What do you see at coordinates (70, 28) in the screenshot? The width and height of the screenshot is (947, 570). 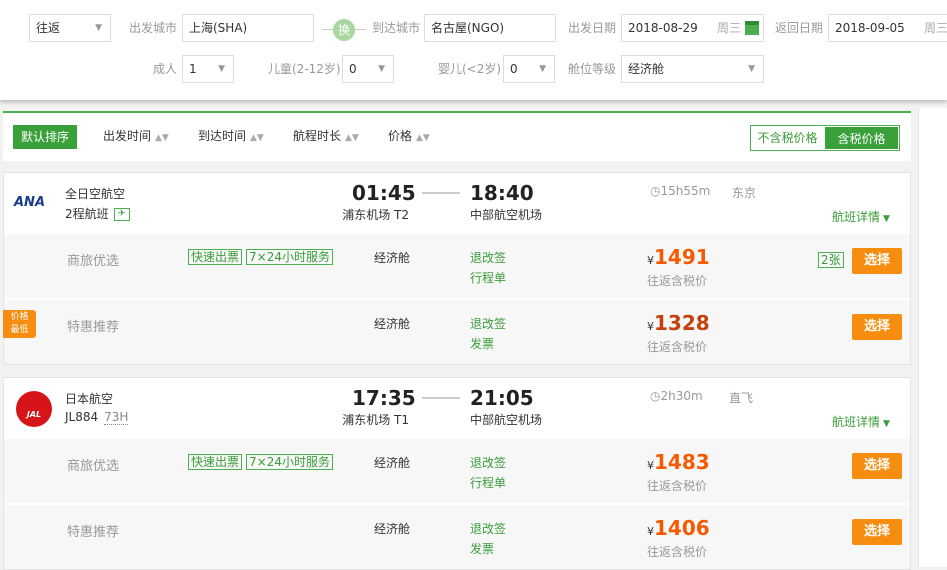 I see `trip-type-select: 往返 ▼` at bounding box center [70, 28].